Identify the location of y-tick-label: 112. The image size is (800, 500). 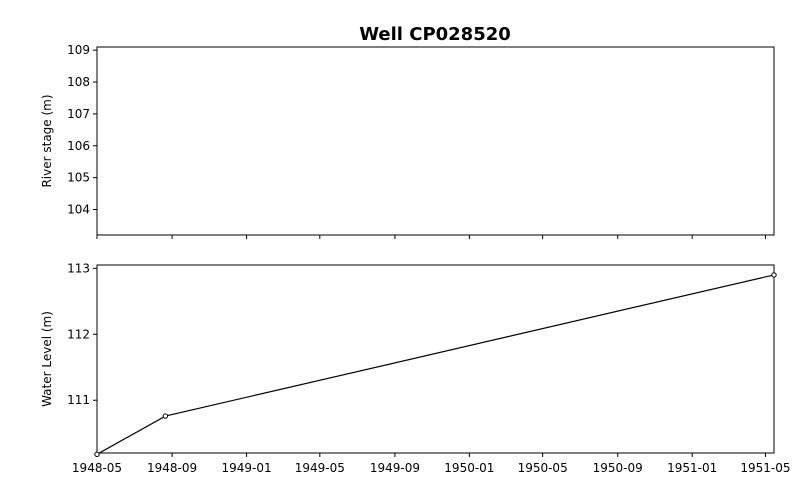
(78, 334).